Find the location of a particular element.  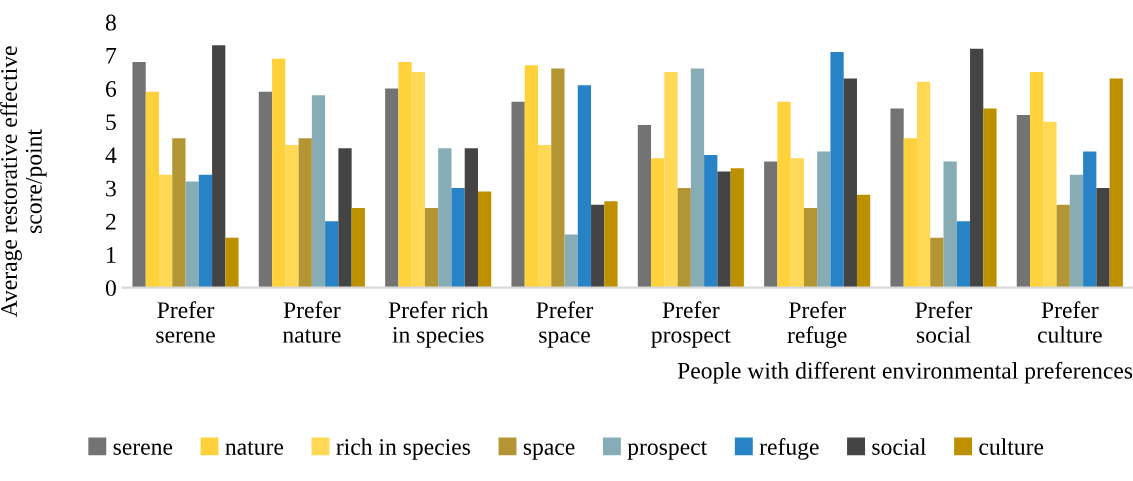

y-tick-label: 7 is located at coordinates (111, 56).